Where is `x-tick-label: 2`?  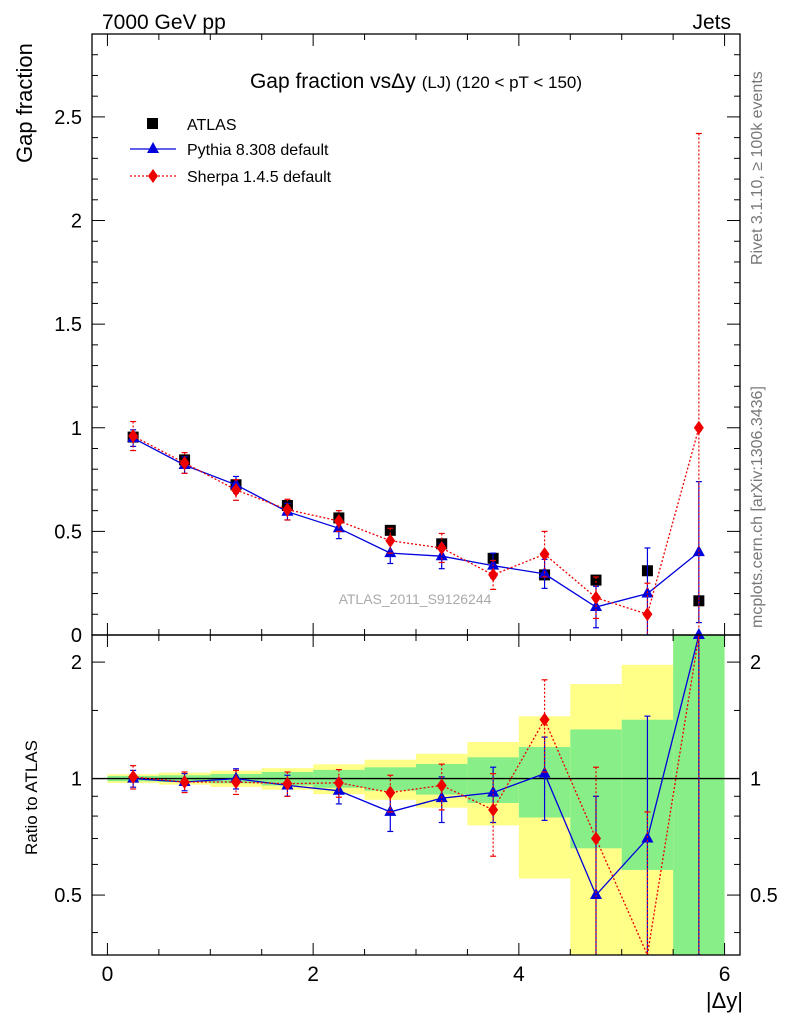 x-tick-label: 2 is located at coordinates (313, 974).